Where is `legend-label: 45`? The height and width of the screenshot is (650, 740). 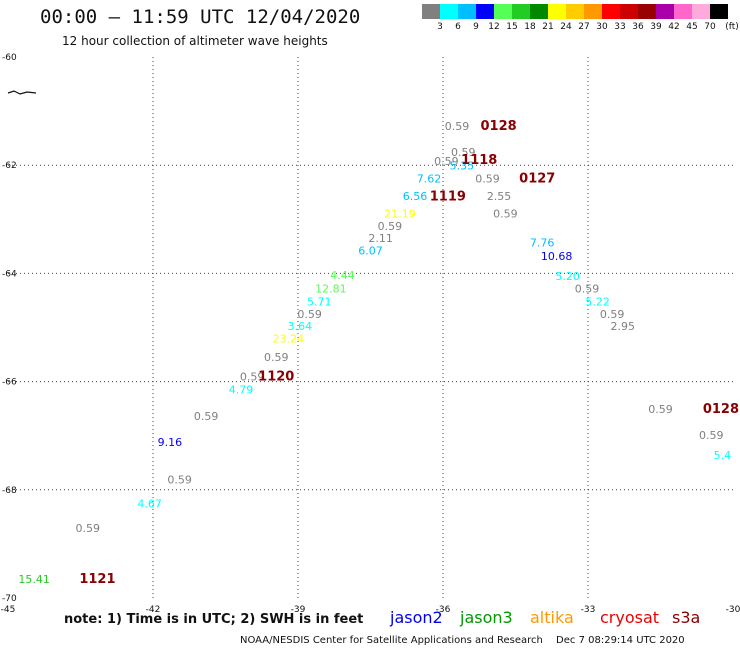 legend-label: 45 is located at coordinates (692, 27).